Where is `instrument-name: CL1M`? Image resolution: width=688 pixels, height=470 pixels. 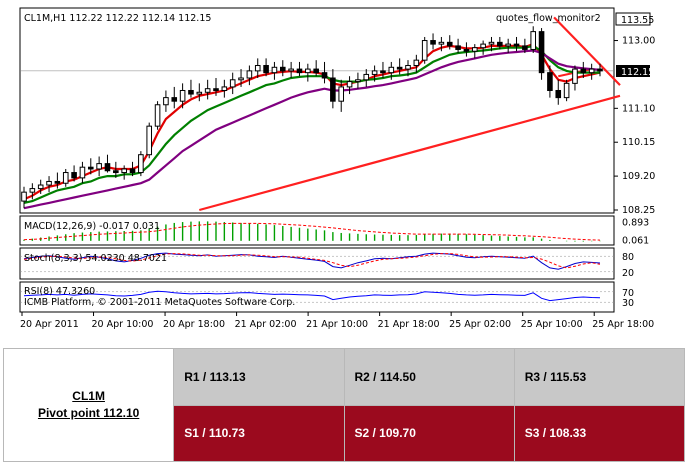
instrument-name: CL1M is located at coordinates (88, 396).